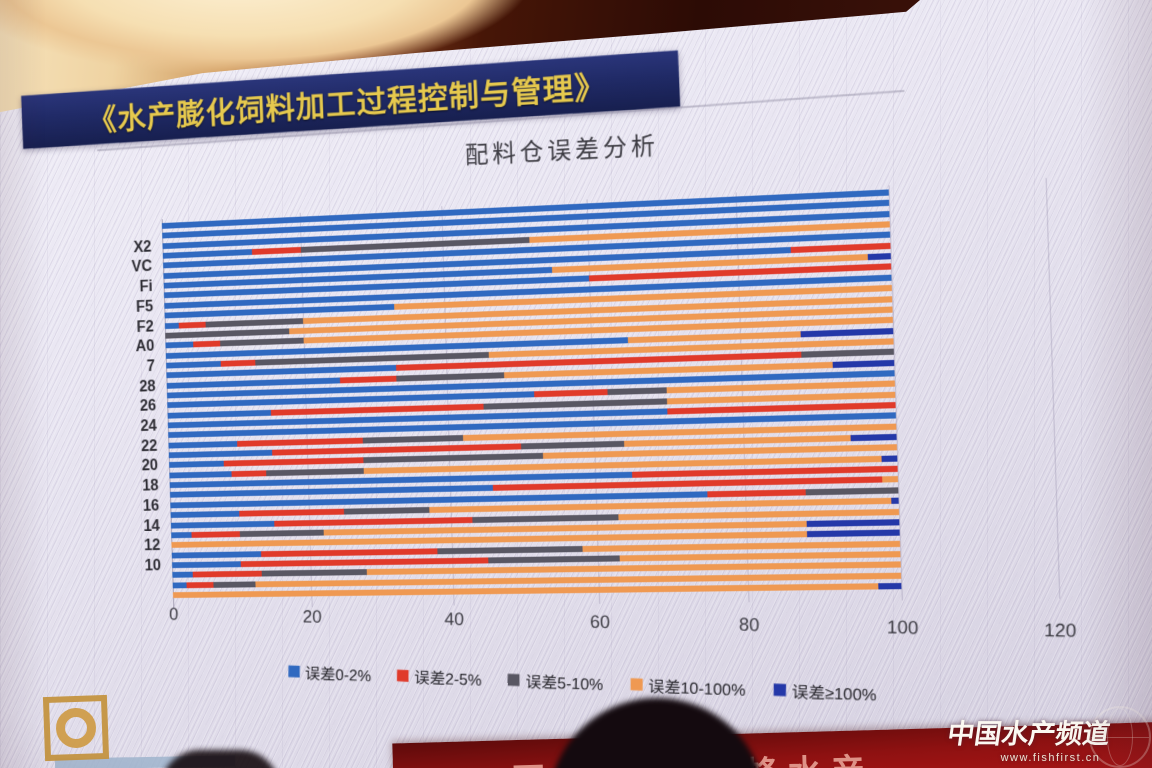 This screenshot has height=768, width=1152. Describe the element at coordinates (142, 267) in the screenshot. I see `y-label-VC: VC` at that location.